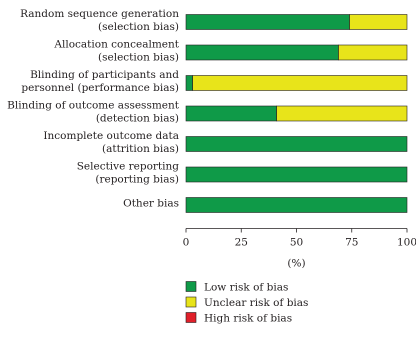 The height and width of the screenshot is (360, 416). I want to click on category-label-line: Random sequence generation, so click(99, 14).